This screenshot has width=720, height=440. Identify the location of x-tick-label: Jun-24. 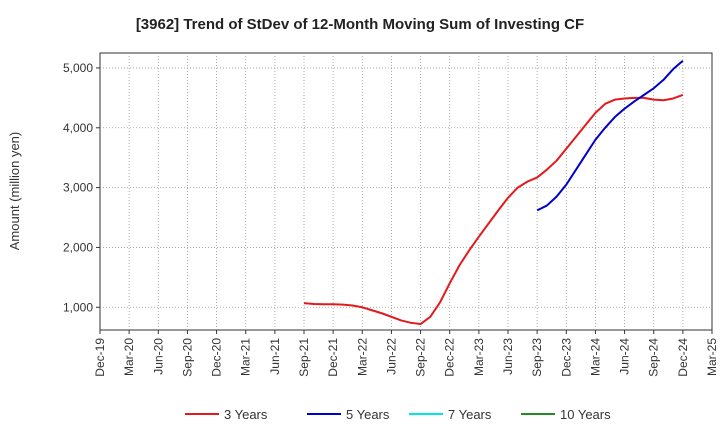
(625, 356).